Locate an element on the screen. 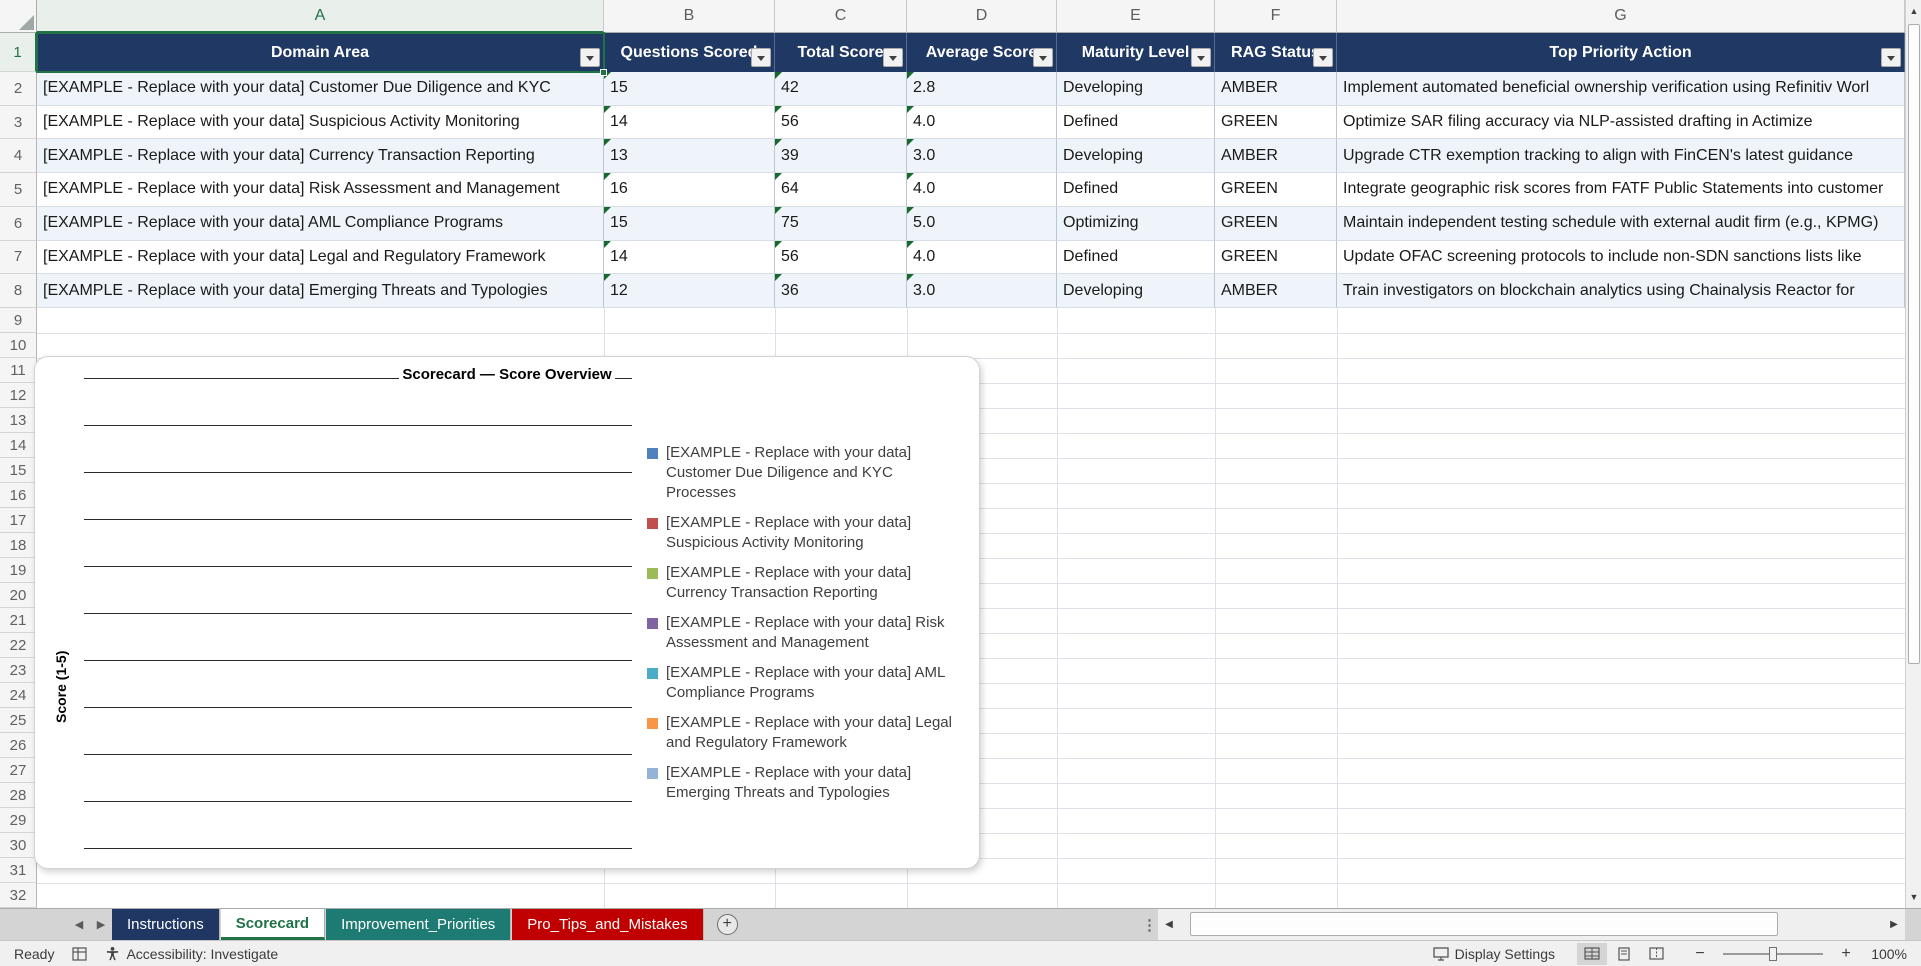  new-sheet-button: + is located at coordinates (727, 924).